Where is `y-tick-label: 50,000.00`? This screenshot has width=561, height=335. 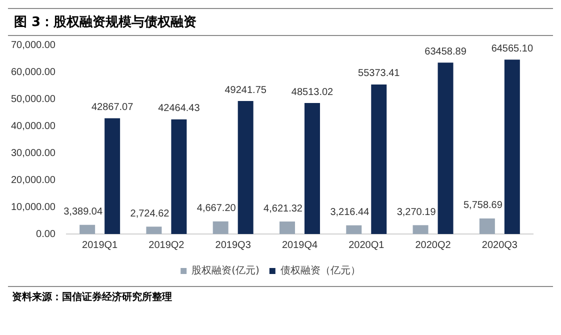 y-tick-label: 50,000.00 is located at coordinates (33, 99).